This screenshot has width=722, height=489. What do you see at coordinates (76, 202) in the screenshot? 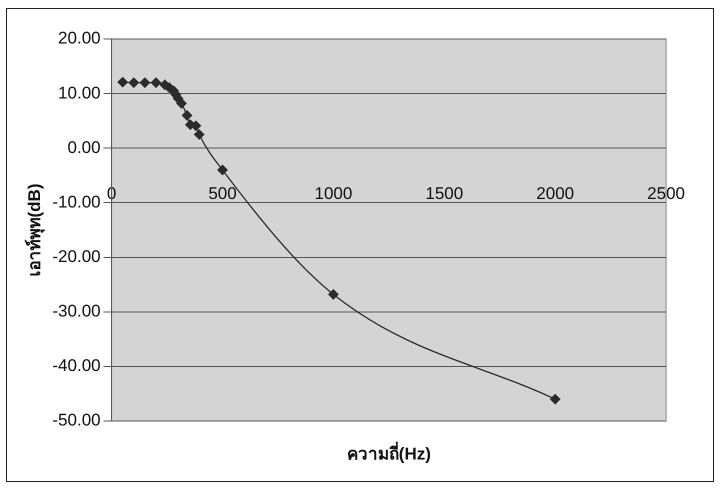
I see `y-tick-label: -10.00` at bounding box center [76, 202].